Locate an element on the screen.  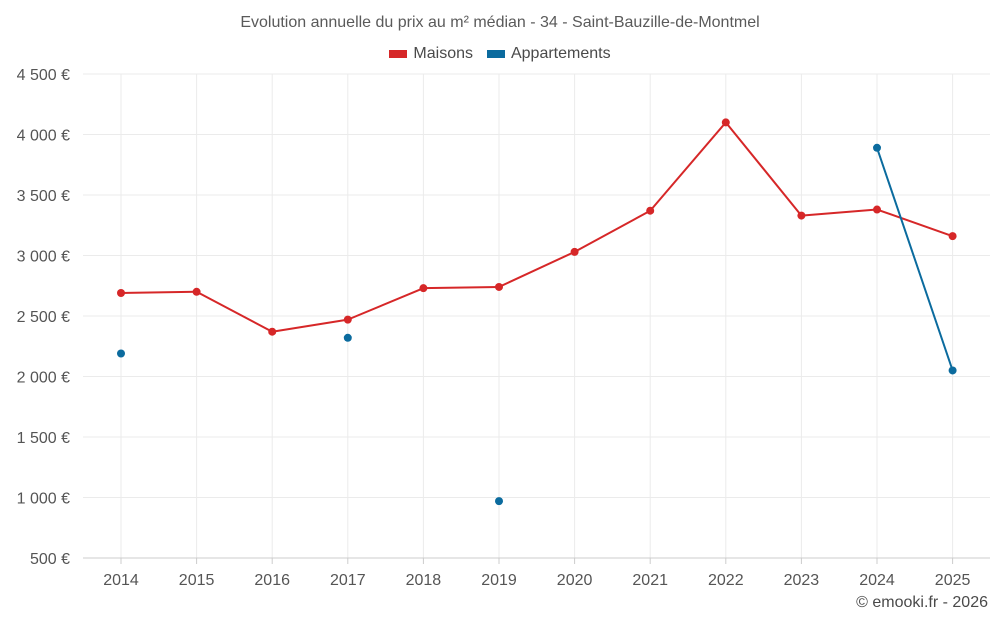
x-tick-label: 2023 is located at coordinates (802, 580).